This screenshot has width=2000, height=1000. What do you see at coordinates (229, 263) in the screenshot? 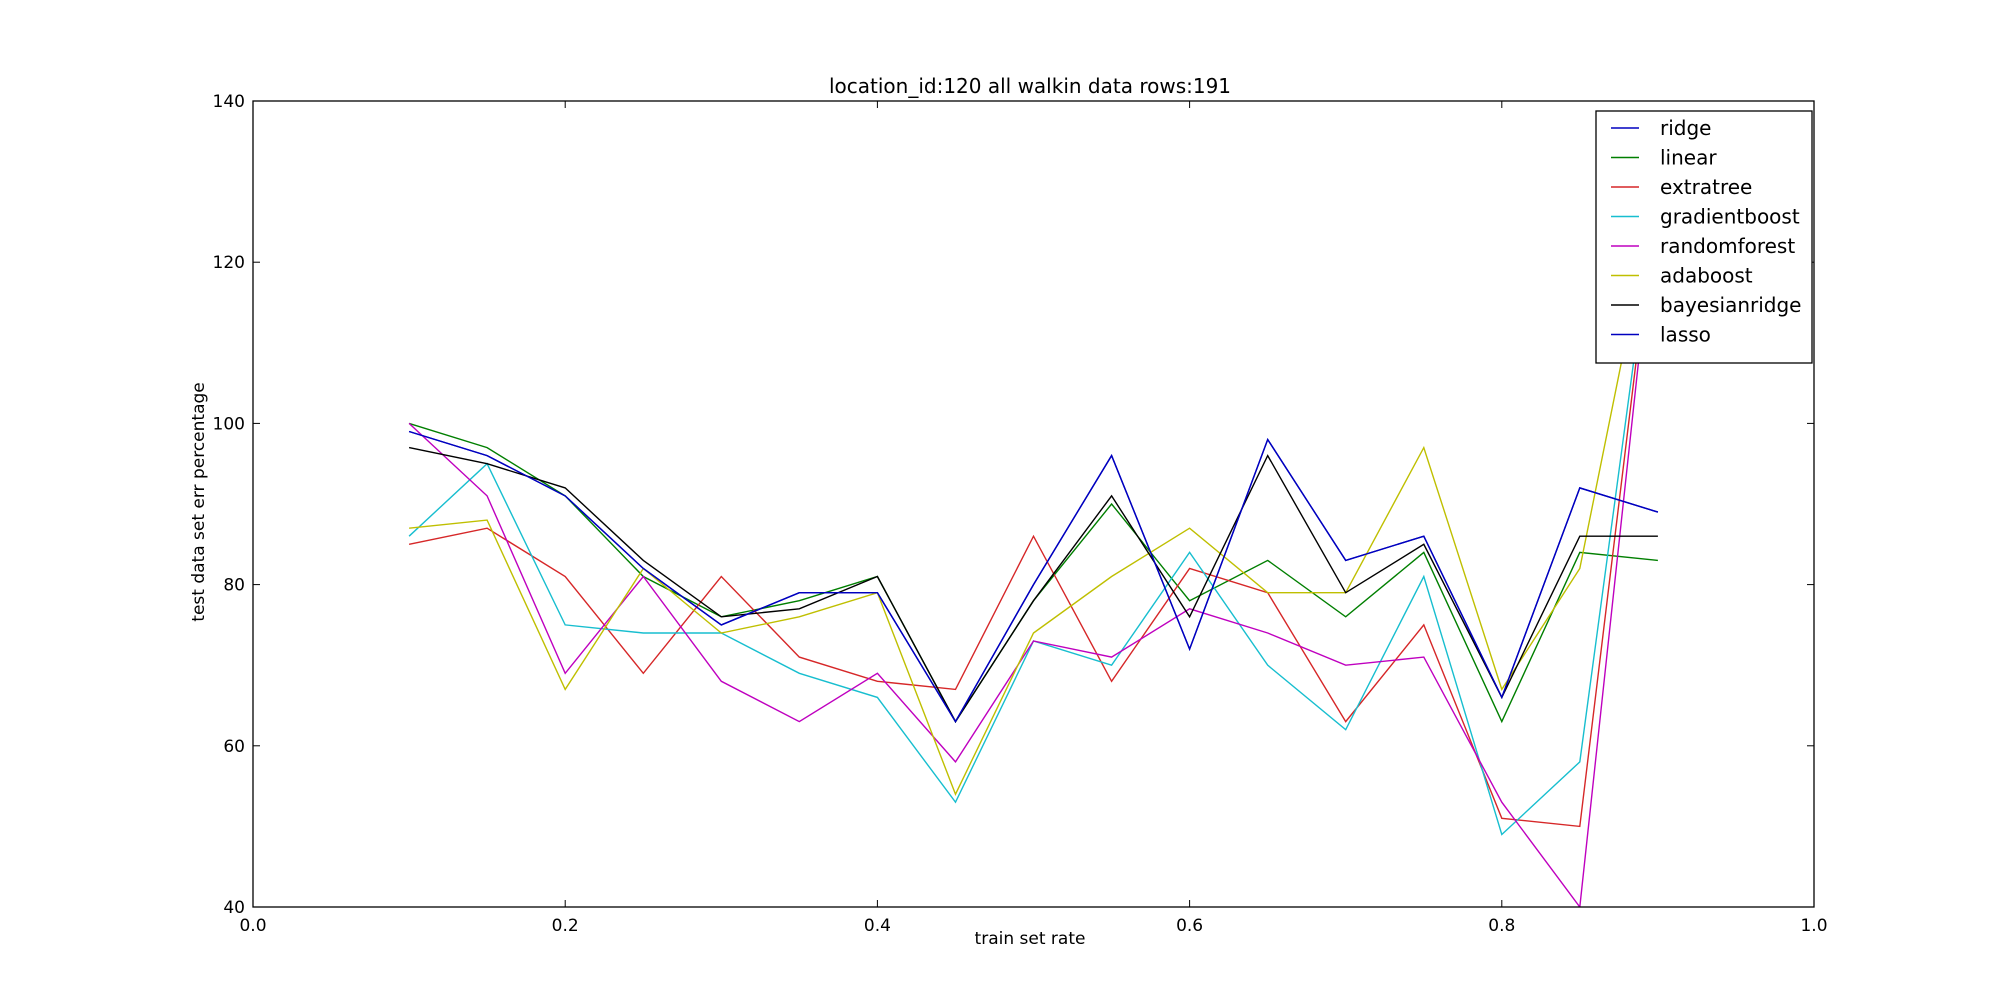
I see `y-tick-label: 120` at bounding box center [229, 263].